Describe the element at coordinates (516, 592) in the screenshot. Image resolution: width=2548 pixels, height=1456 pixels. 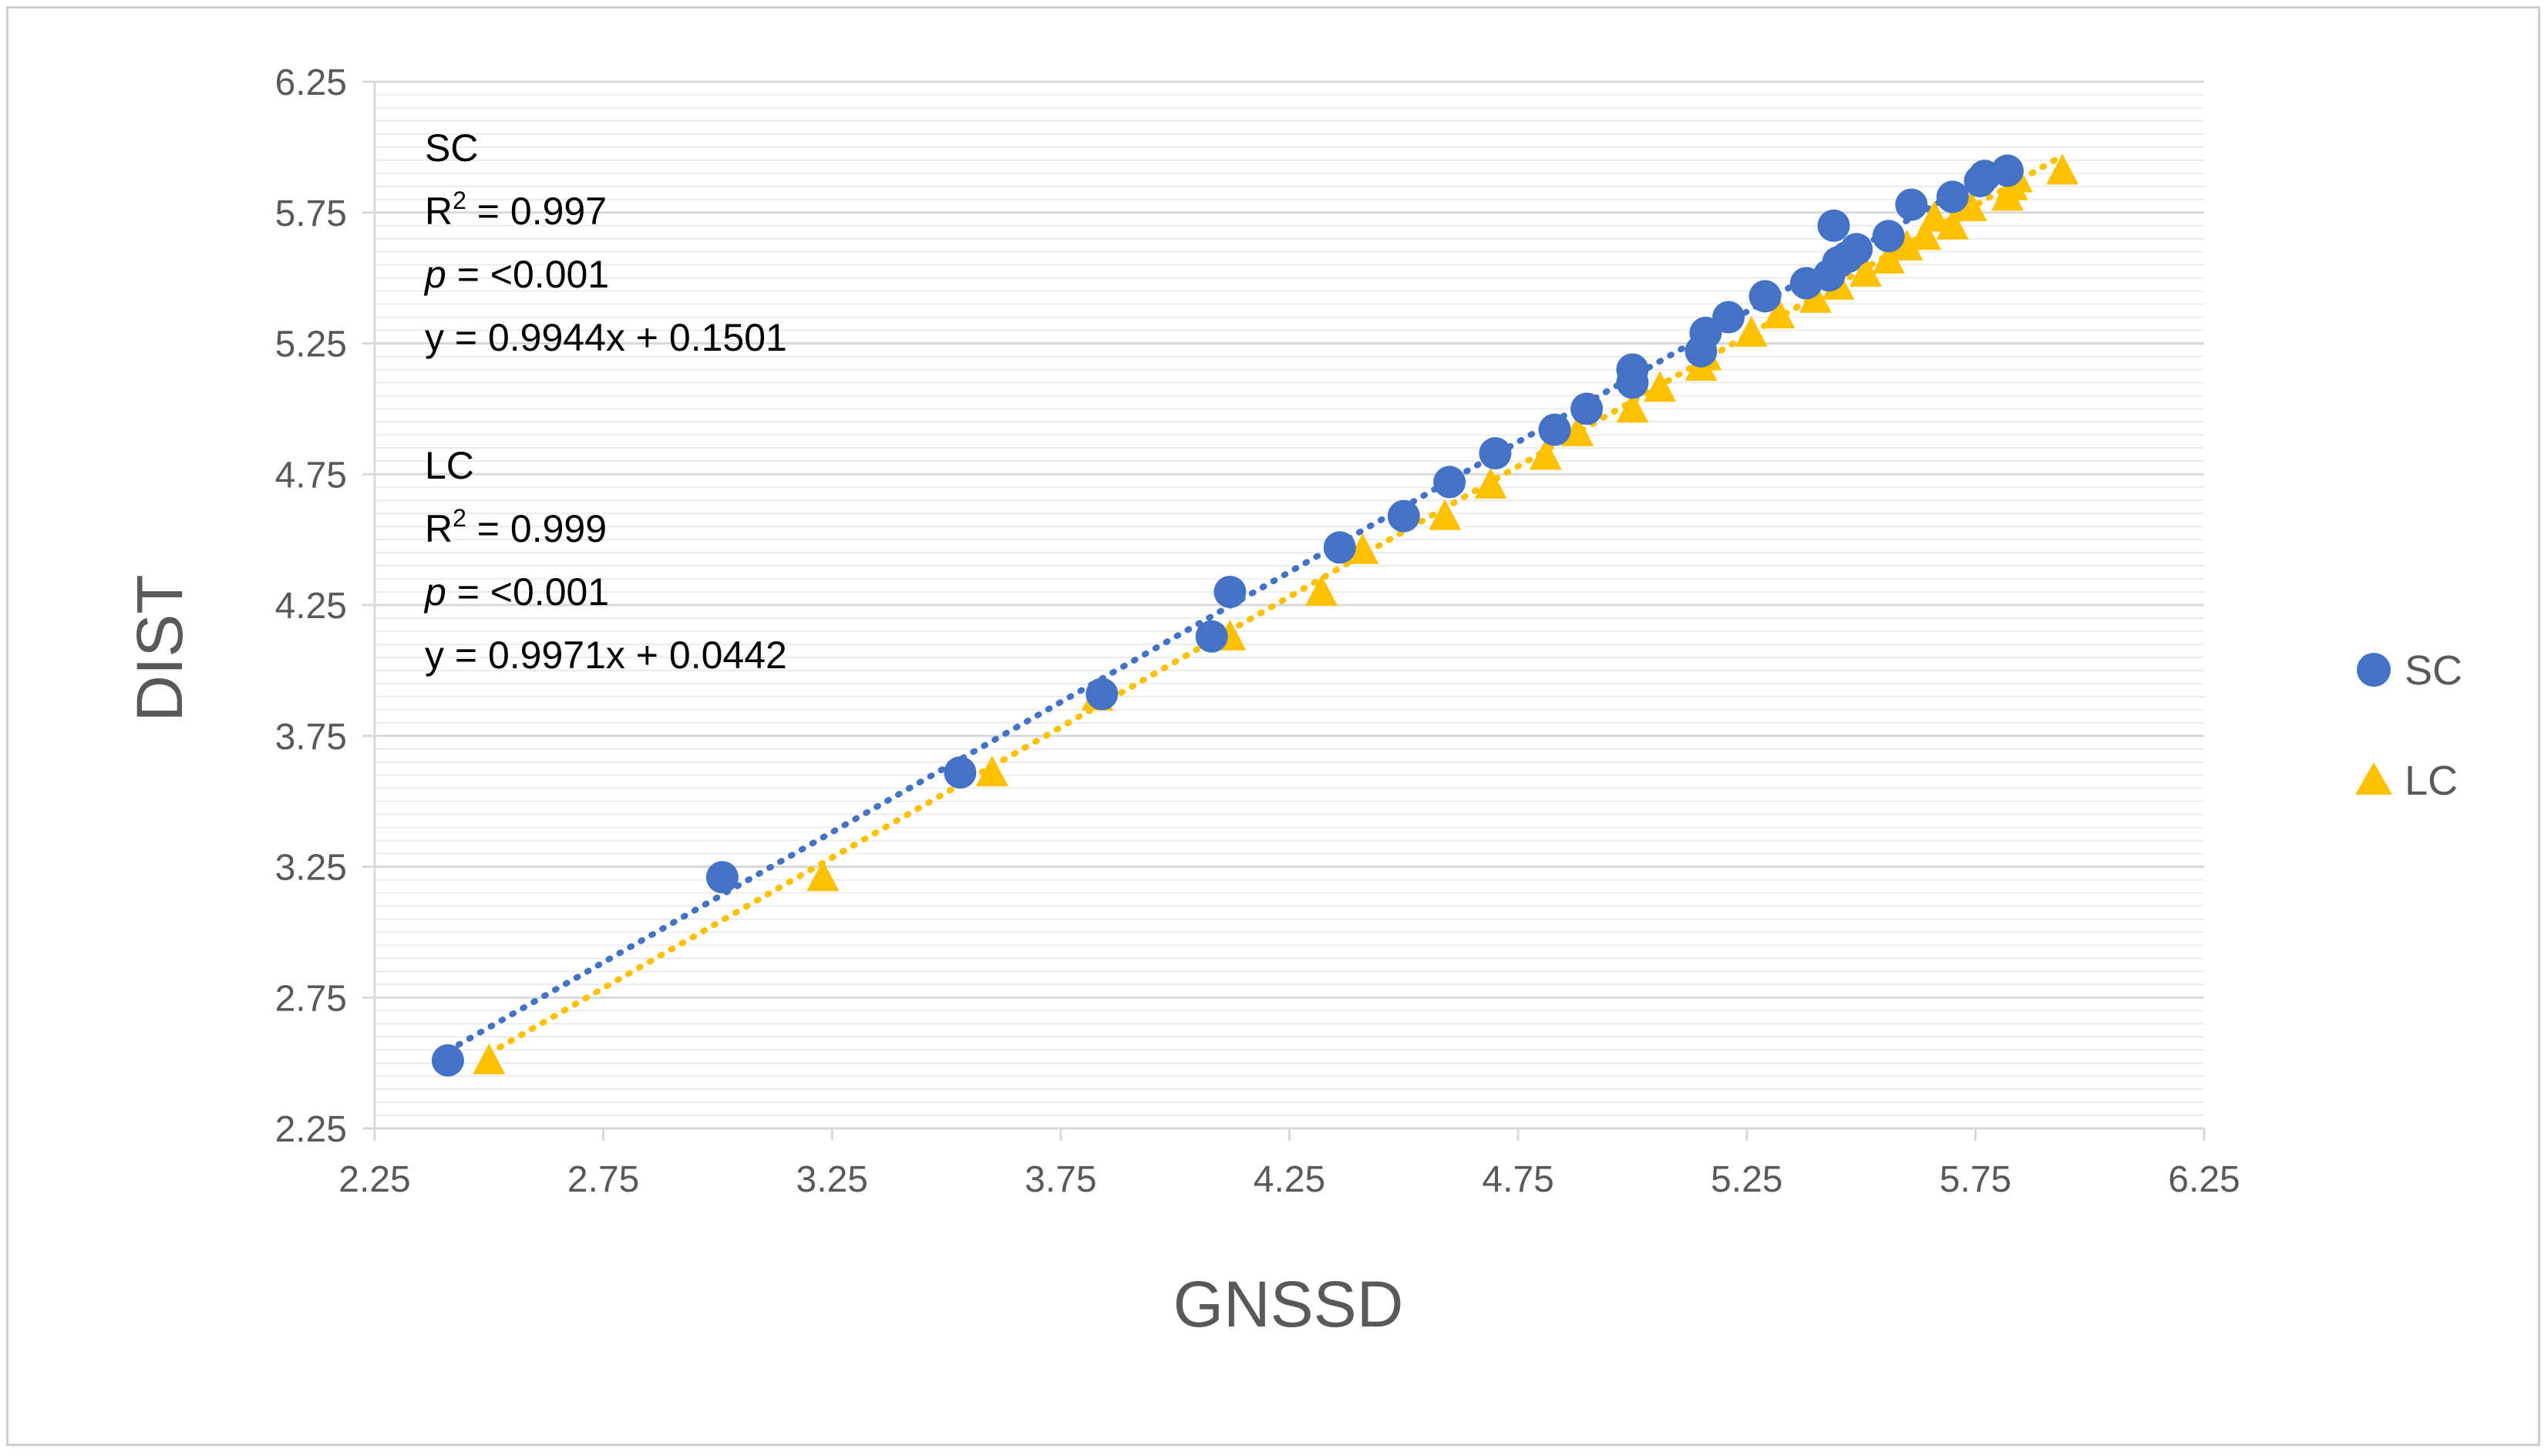
I see `lc-annotation-p: p = <0.001` at that location.